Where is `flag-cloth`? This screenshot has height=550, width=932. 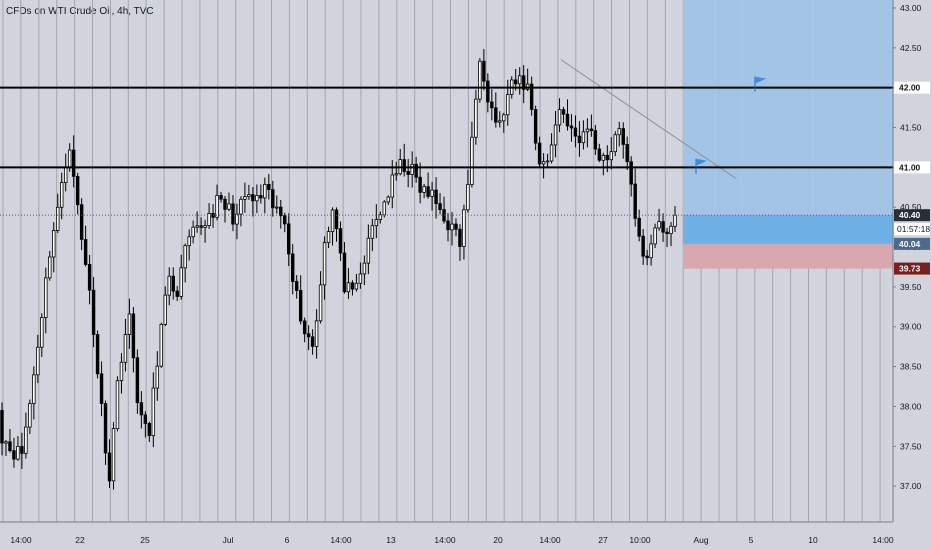
flag-cloth is located at coordinates (701, 162).